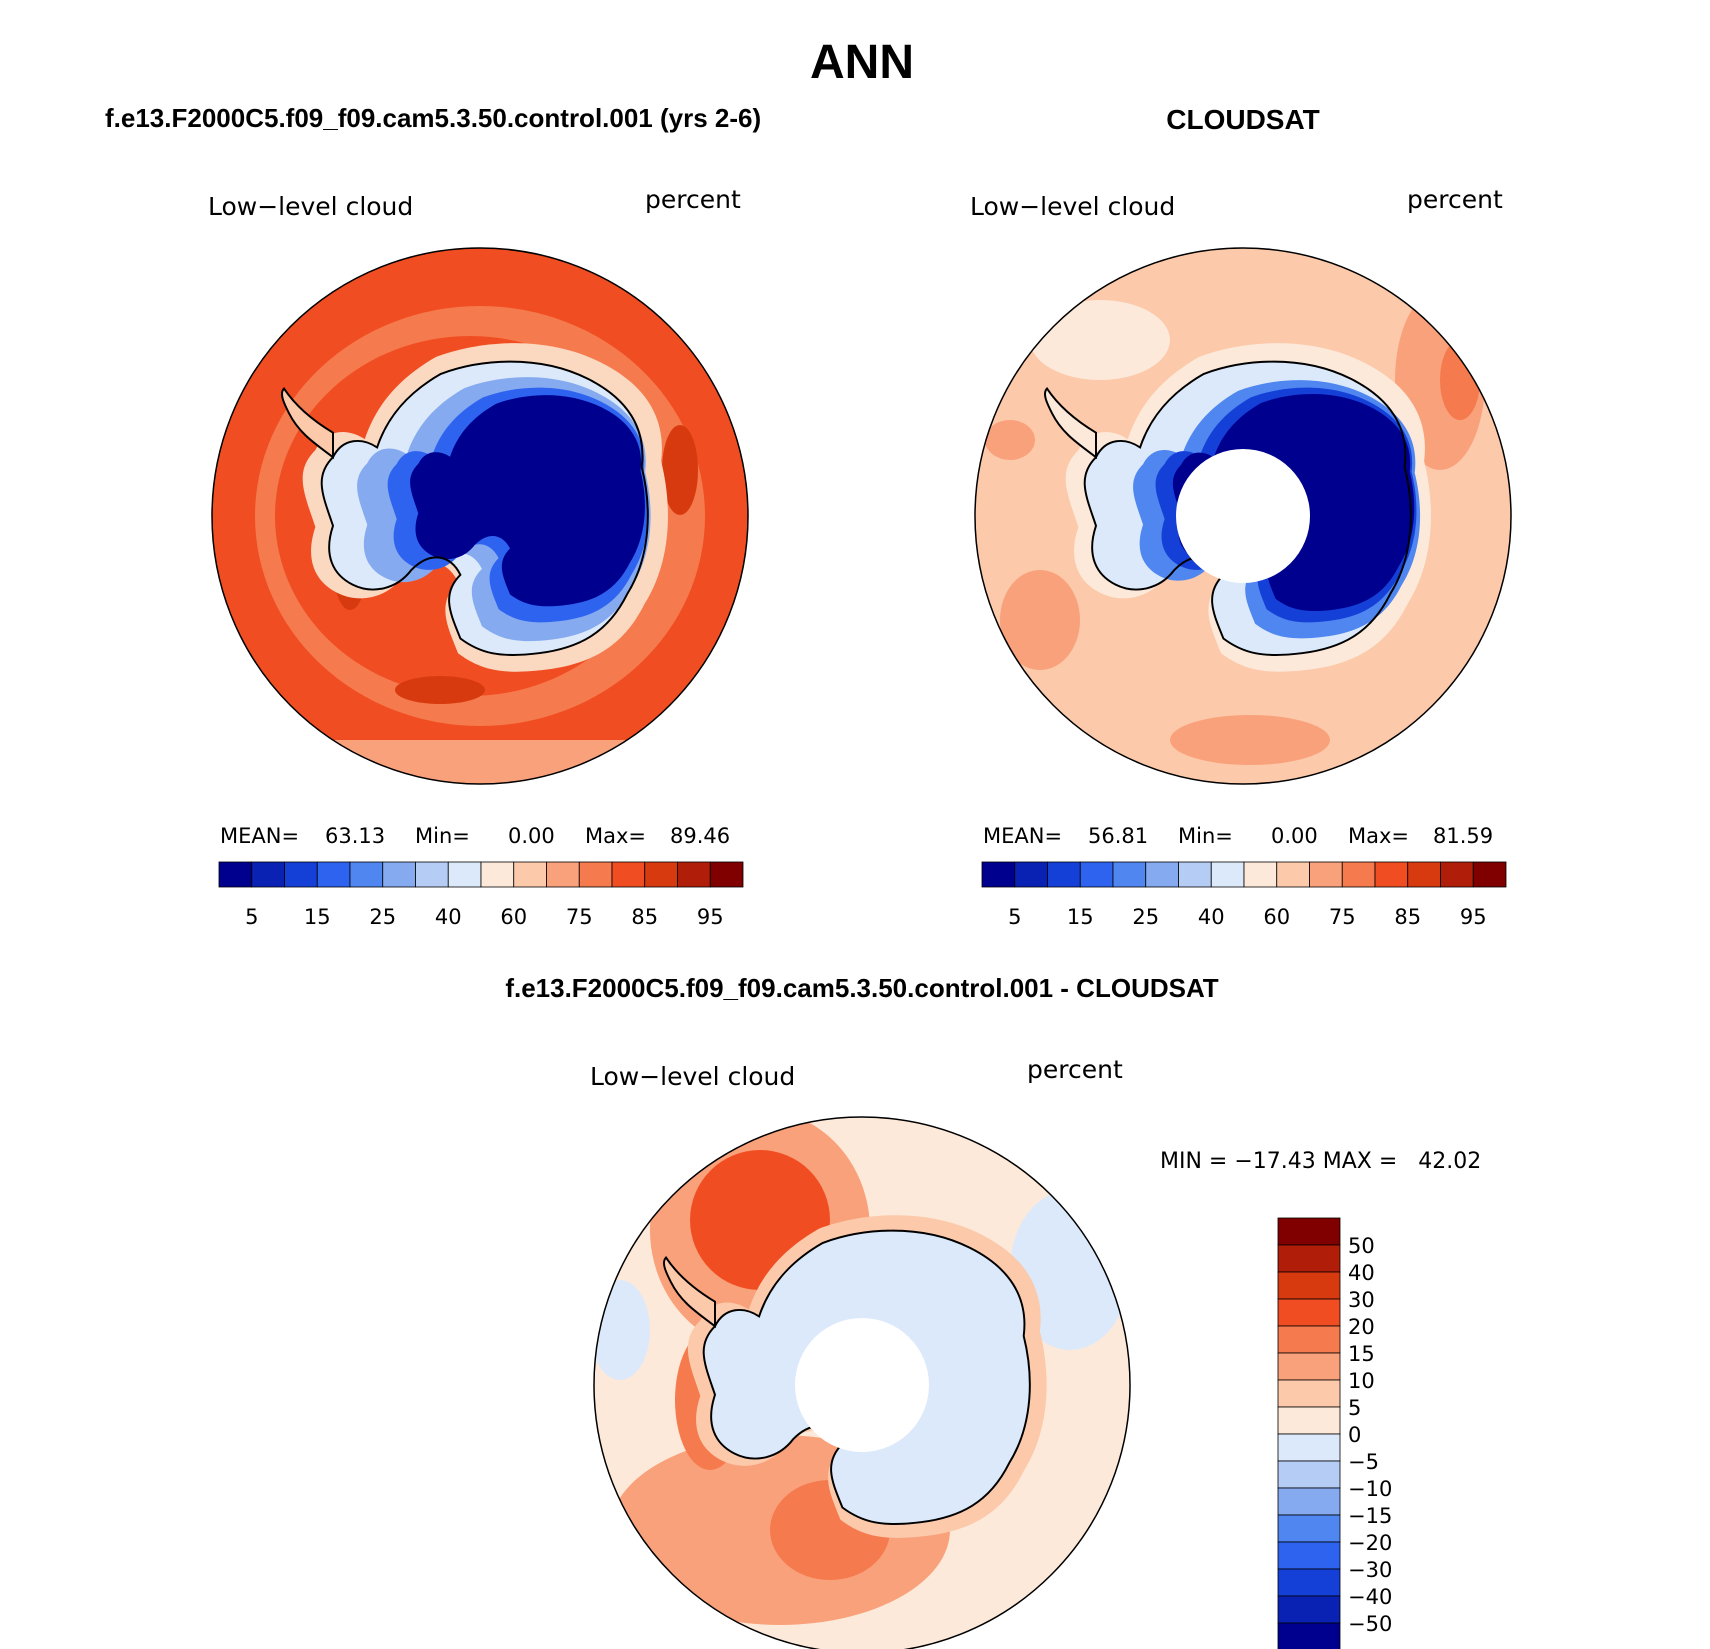 This screenshot has width=1710, height=1649. Describe the element at coordinates (1363, 1462) in the screenshot. I see `colorbar-tick-label: −5` at that location.